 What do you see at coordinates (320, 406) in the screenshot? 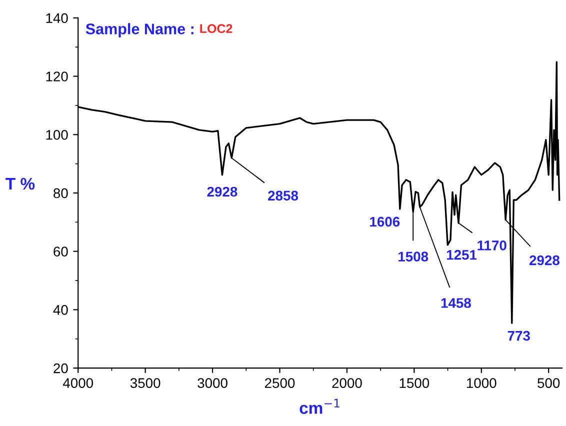
I see `x-axis-title: cm$^{−1}$` at bounding box center [320, 406].